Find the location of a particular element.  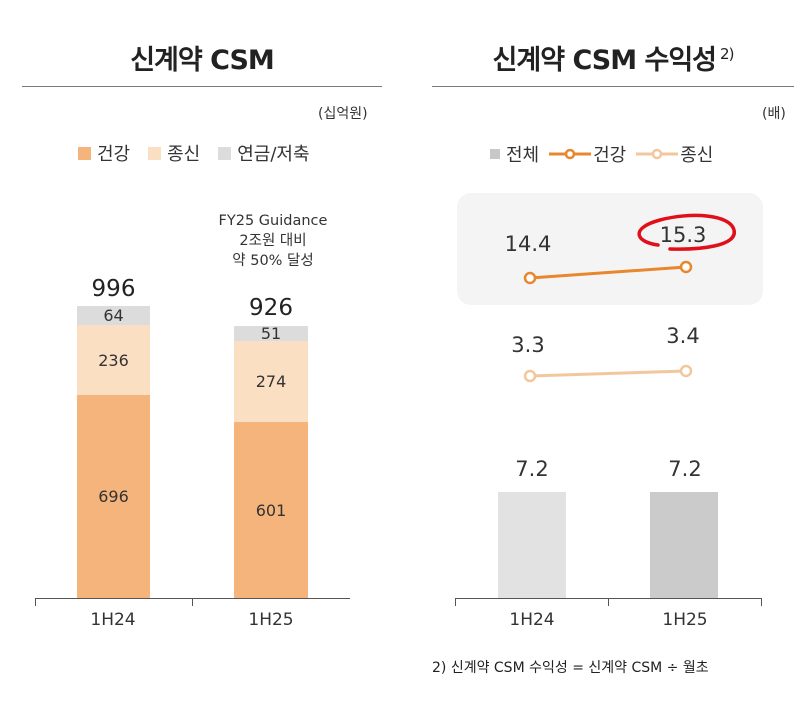

right-legend: 전체 건강 종신 is located at coordinates (601, 154).